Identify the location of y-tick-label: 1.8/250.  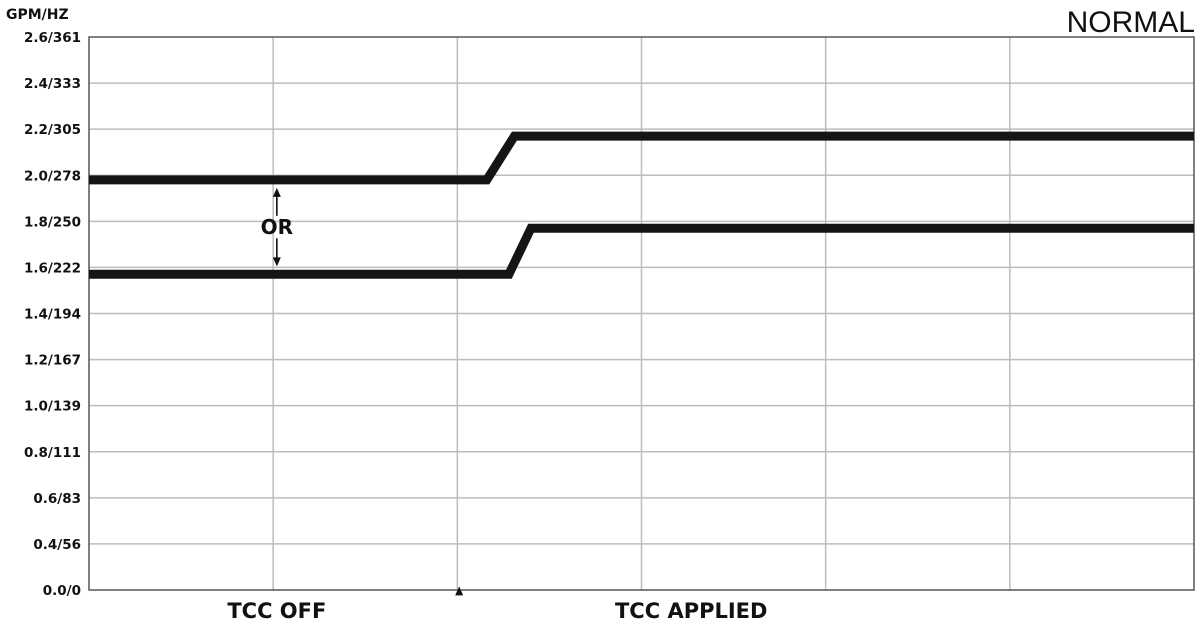
(52, 222).